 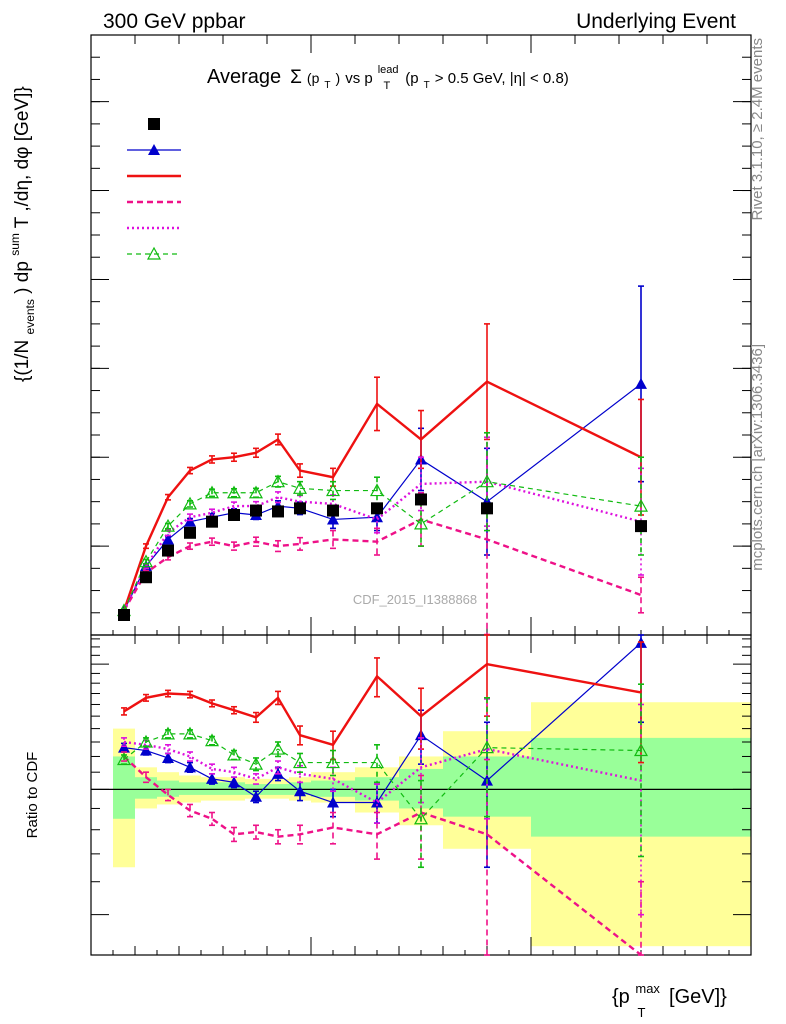 What do you see at coordinates (32, 795) in the screenshot?
I see `ratio-ylabel: Ratio to CDF` at bounding box center [32, 795].